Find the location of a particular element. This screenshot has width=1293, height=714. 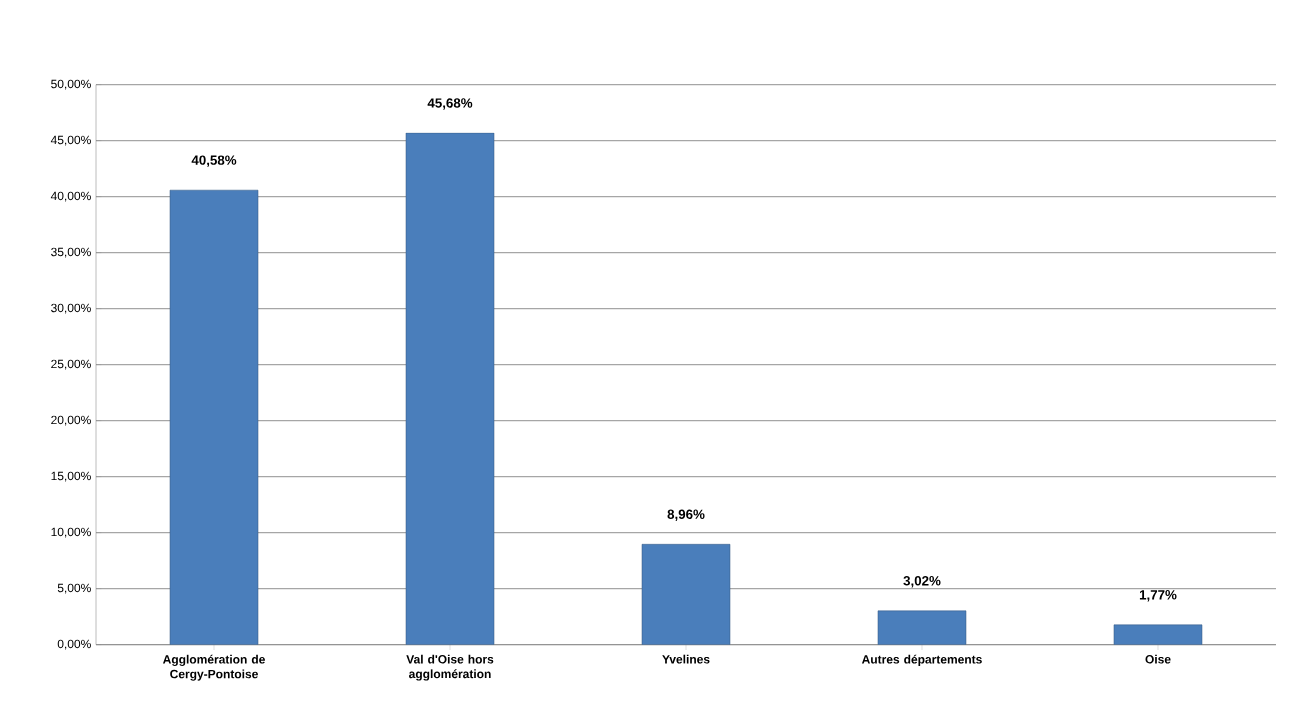

data-label: 3,02% is located at coordinates (922, 582).